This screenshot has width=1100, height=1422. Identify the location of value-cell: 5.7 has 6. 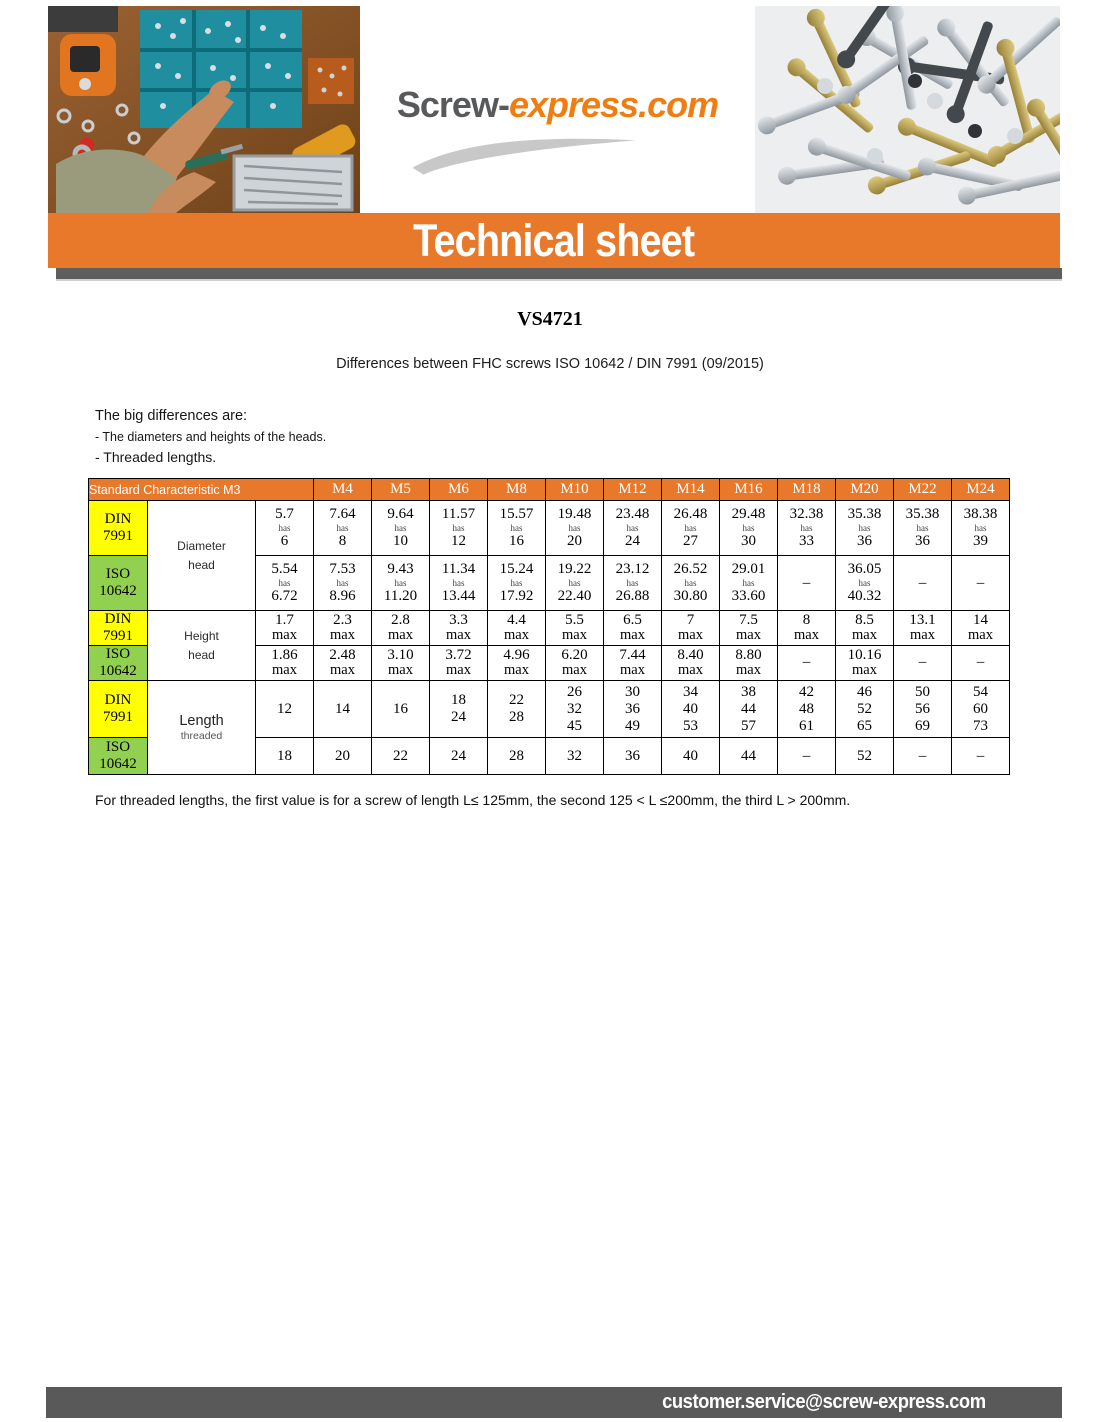
(284, 528).